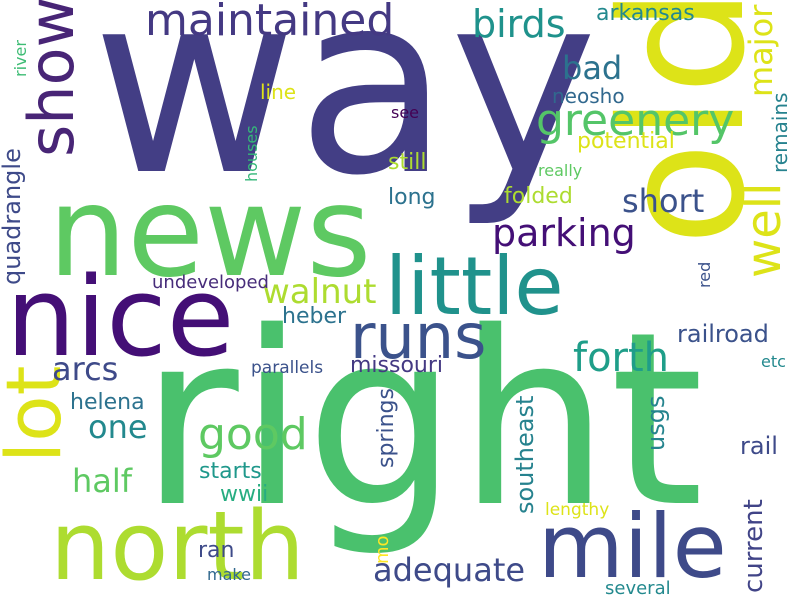  What do you see at coordinates (723, 334) in the screenshot?
I see `word-railroad: railroad` at bounding box center [723, 334].